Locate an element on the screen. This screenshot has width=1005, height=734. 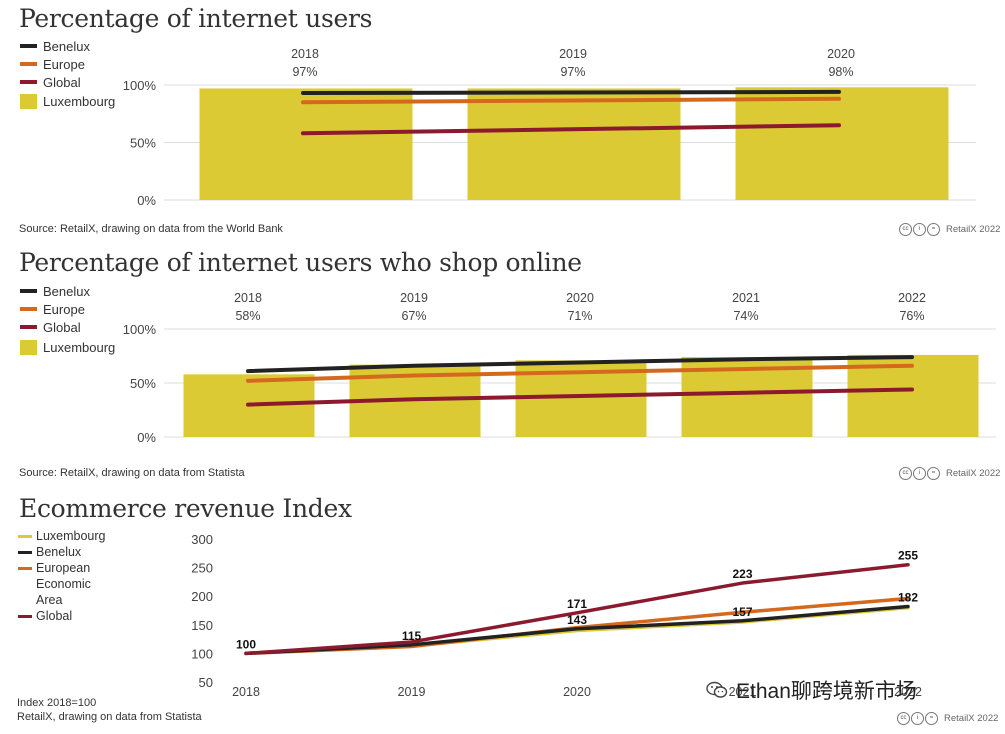
data-label: 115 is located at coordinates (412, 636).